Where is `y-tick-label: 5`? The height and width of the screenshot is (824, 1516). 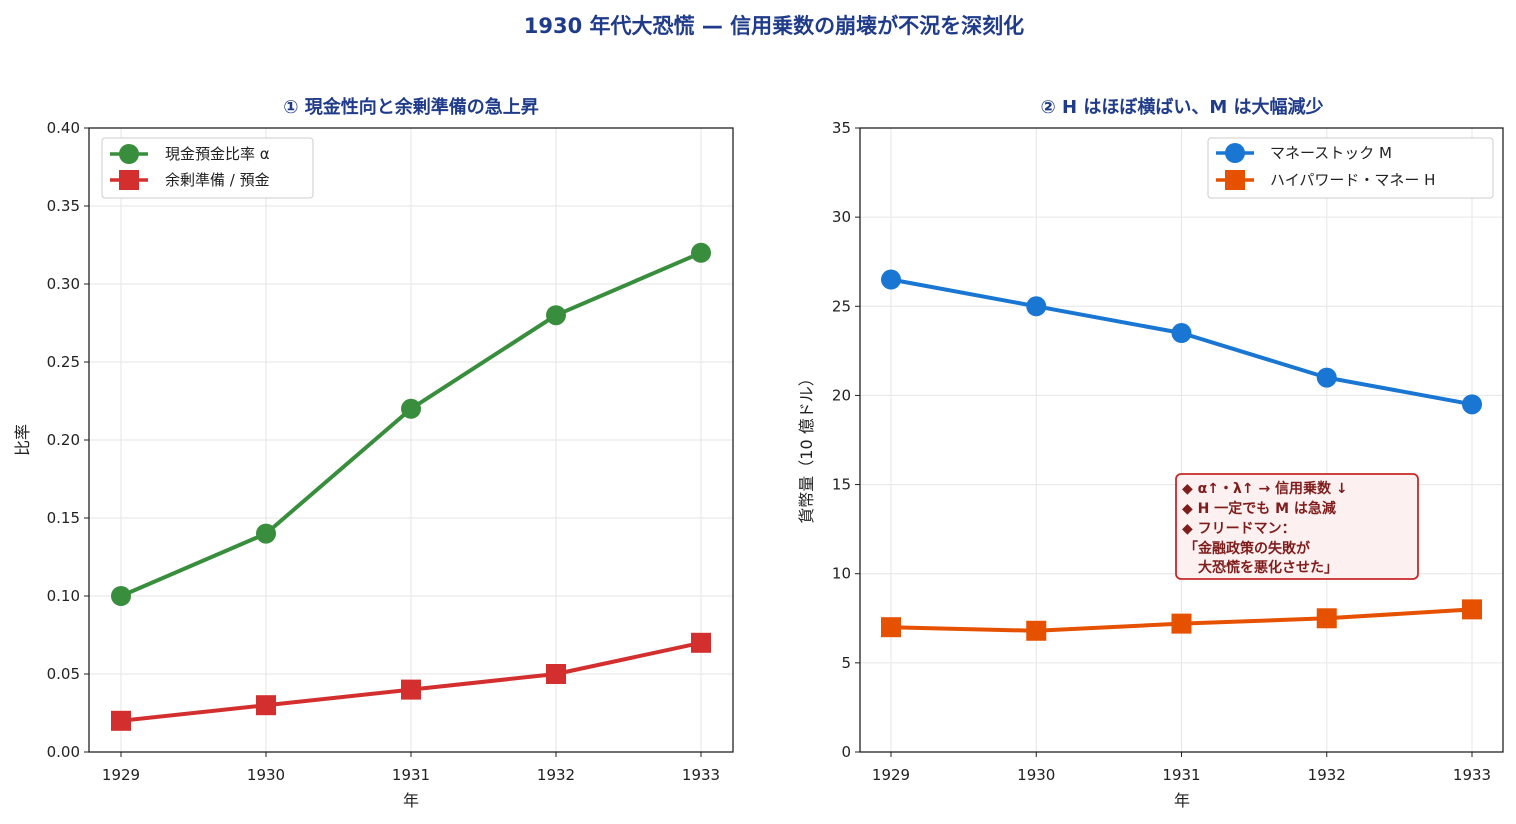 y-tick-label: 5 is located at coordinates (846, 663).